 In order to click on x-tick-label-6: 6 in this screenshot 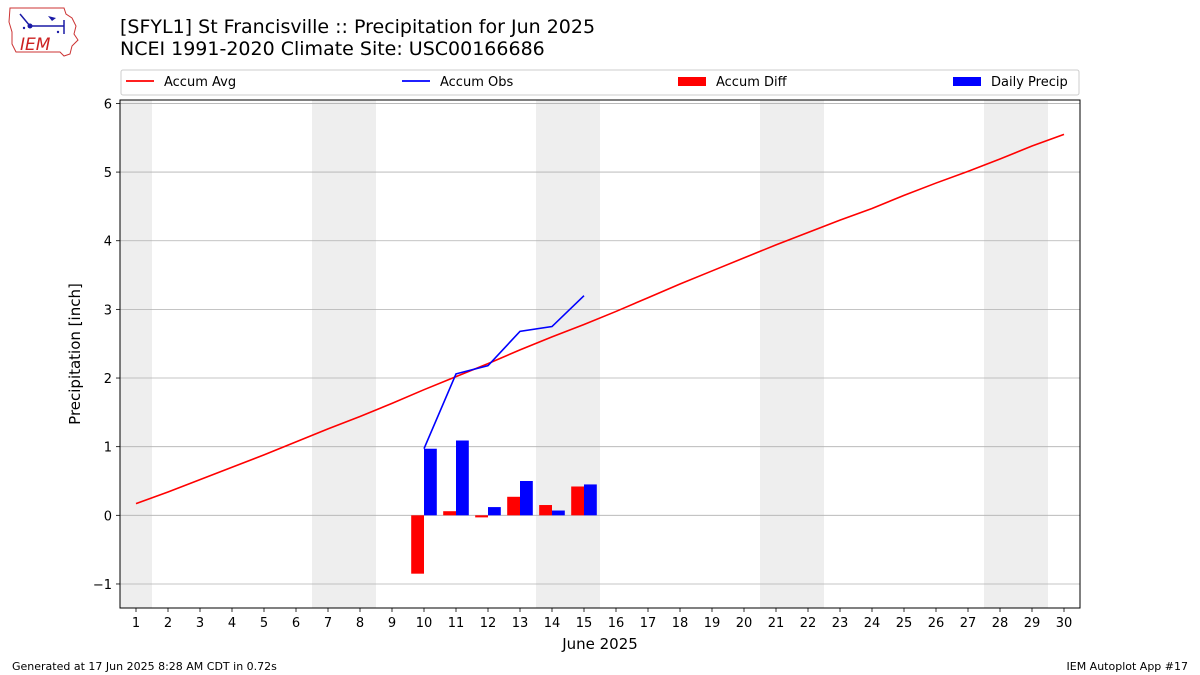, I will do `click(296, 623)`.